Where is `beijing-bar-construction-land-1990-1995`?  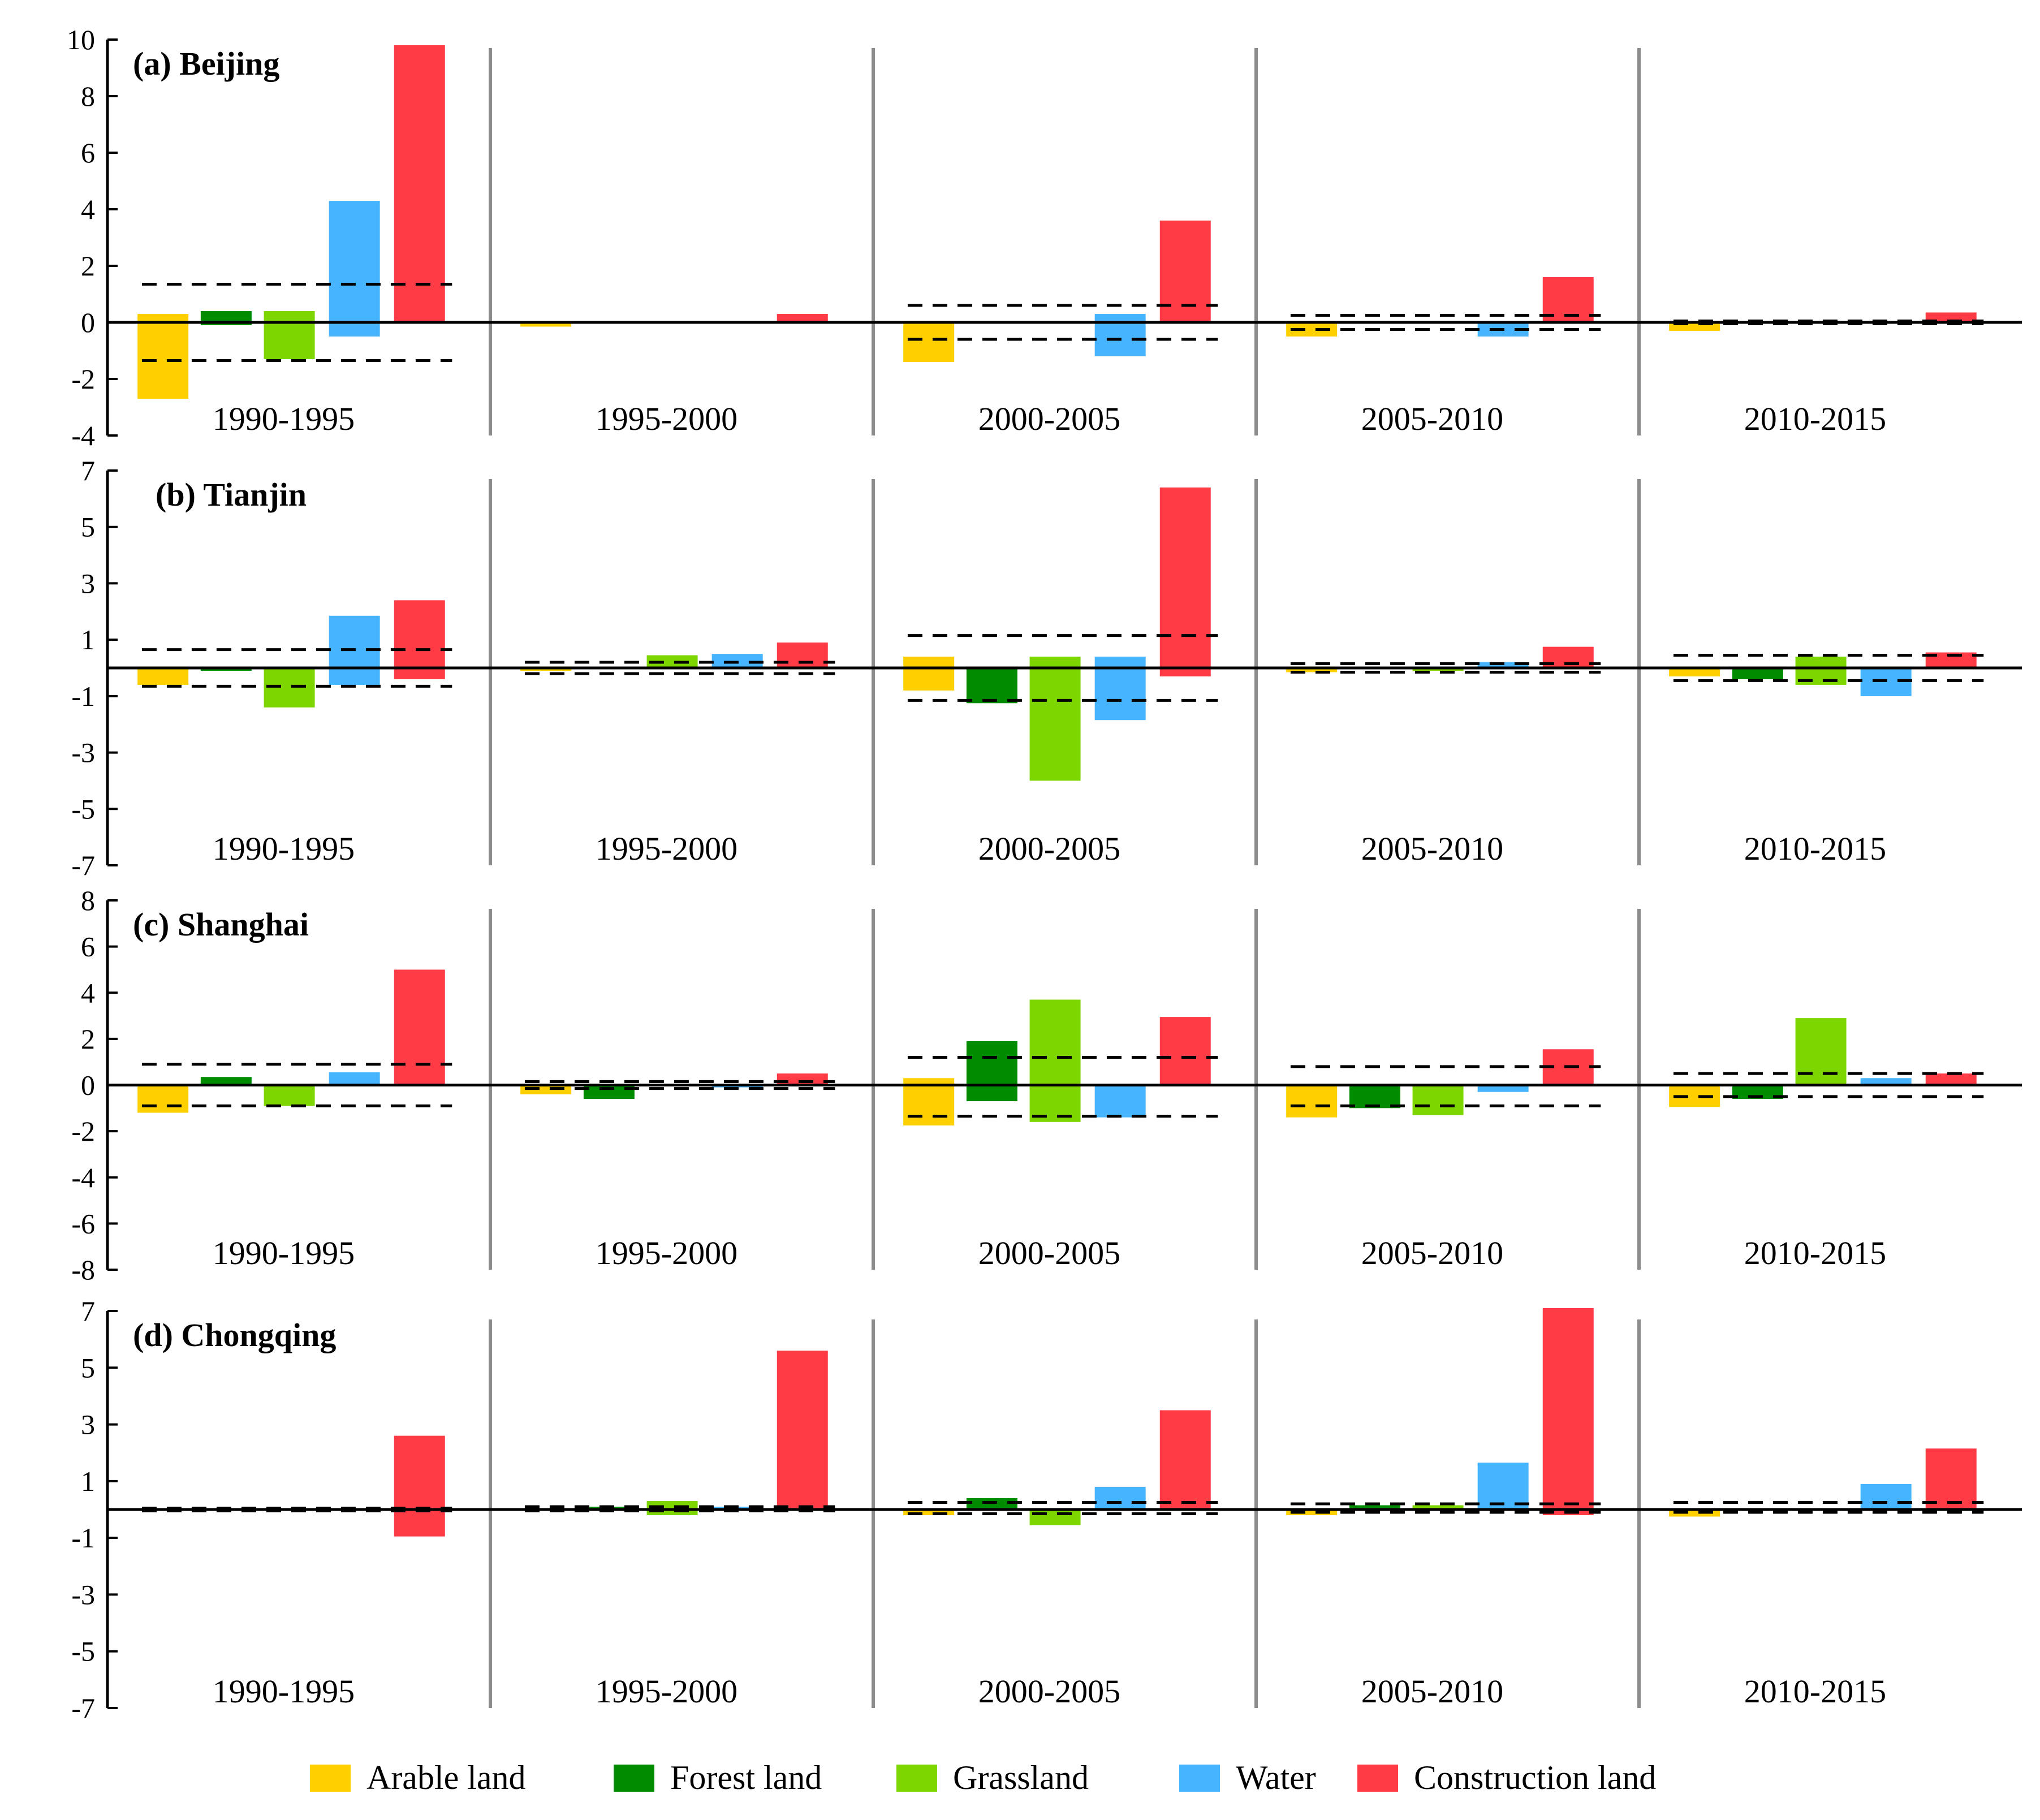
beijing-bar-construction-land-1990-1995 is located at coordinates (419, 183).